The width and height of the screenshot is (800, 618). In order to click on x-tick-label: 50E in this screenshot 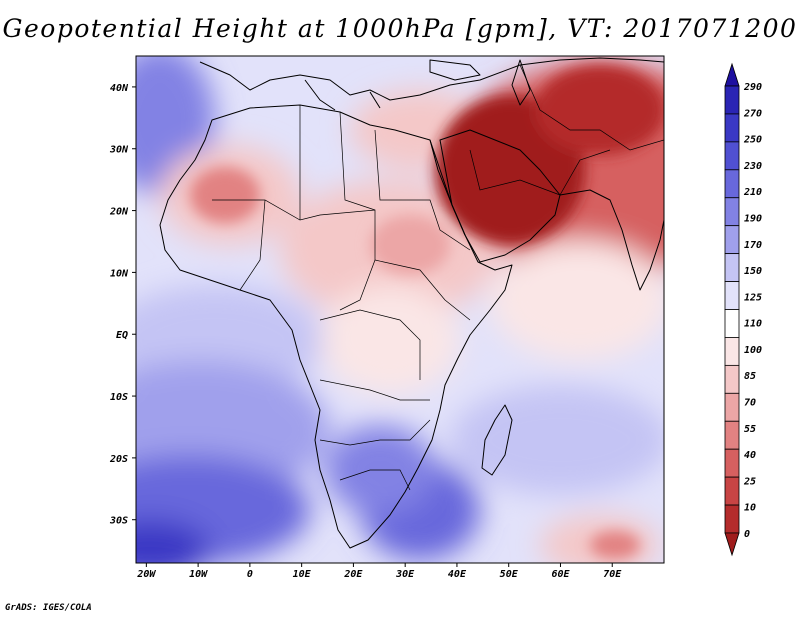, I will do `click(509, 574)`.